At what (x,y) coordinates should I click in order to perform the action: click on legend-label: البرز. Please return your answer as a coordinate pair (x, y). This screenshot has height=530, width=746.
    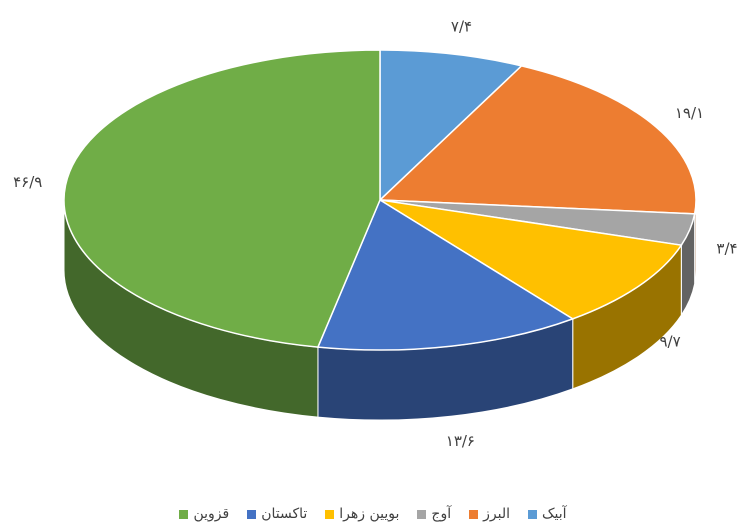
    Looking at the image, I should click on (496, 514).